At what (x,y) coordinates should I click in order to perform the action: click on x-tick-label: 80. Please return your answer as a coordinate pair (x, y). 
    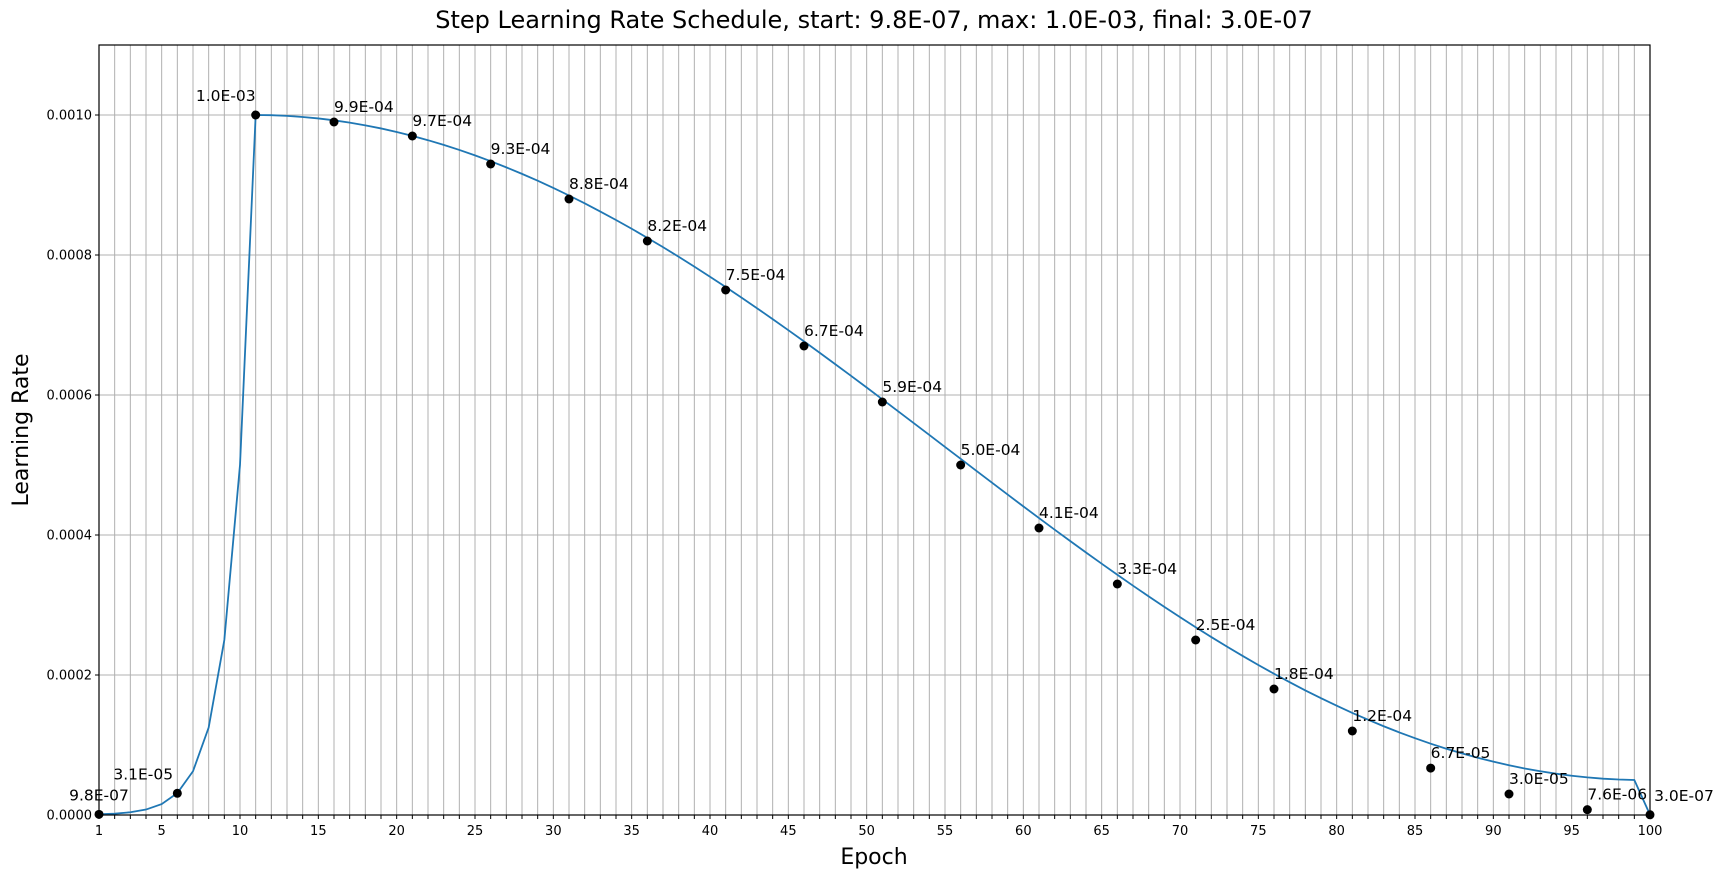
    Looking at the image, I should click on (1336, 831).